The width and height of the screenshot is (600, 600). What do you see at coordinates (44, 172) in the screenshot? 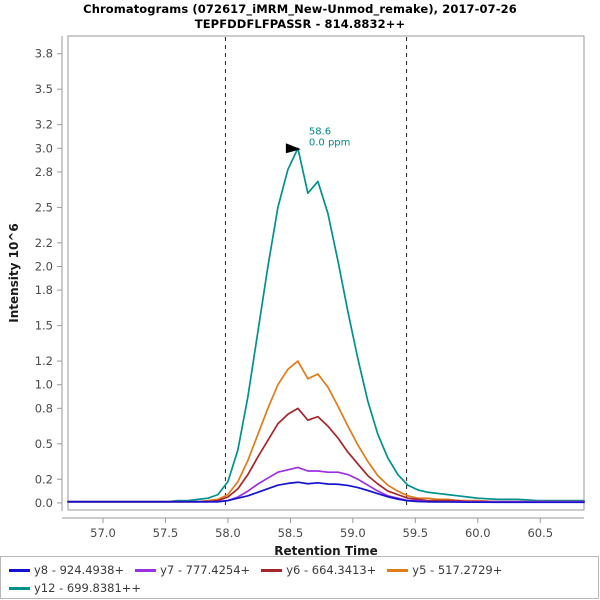
I see `y-tick-label: 2.8` at bounding box center [44, 172].